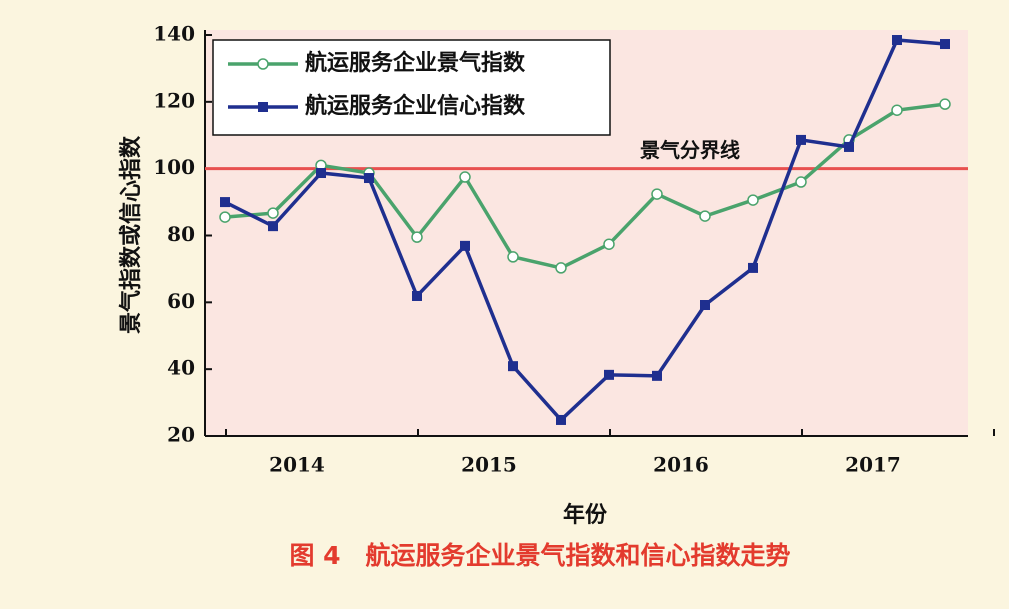 Image resolution: width=1009 pixels, height=609 pixels. Describe the element at coordinates (181, 234) in the screenshot. I see `y-tick-label: 80` at that location.